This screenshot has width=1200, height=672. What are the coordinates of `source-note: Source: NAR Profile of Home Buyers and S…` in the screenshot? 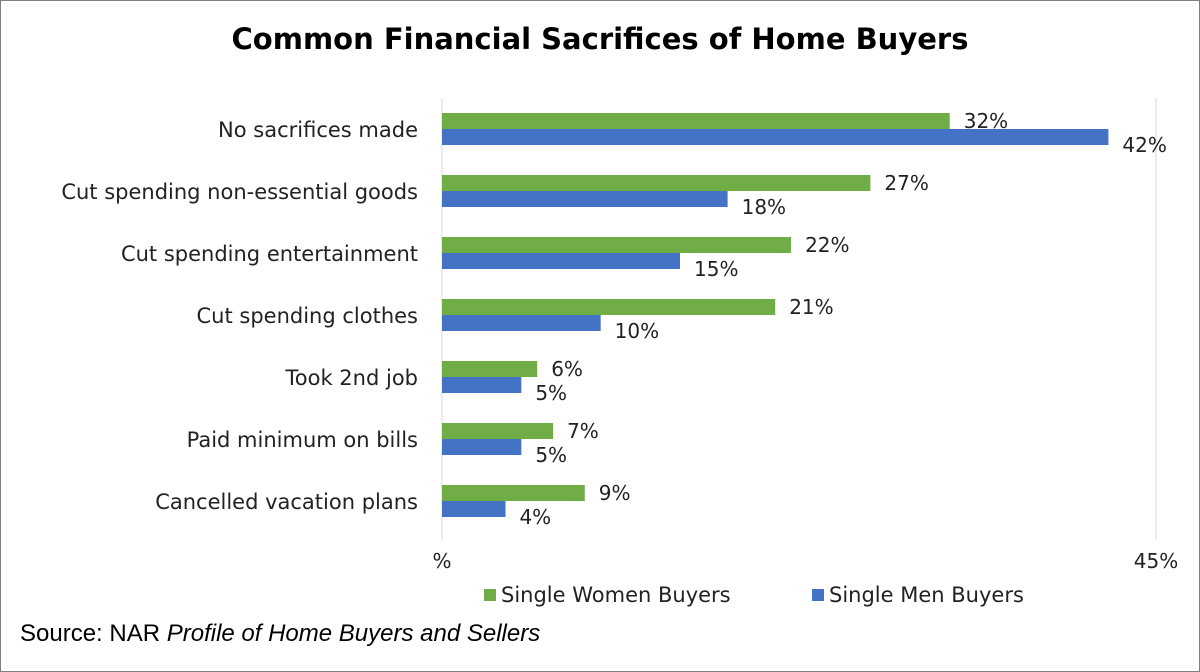 It's located at (280, 634).